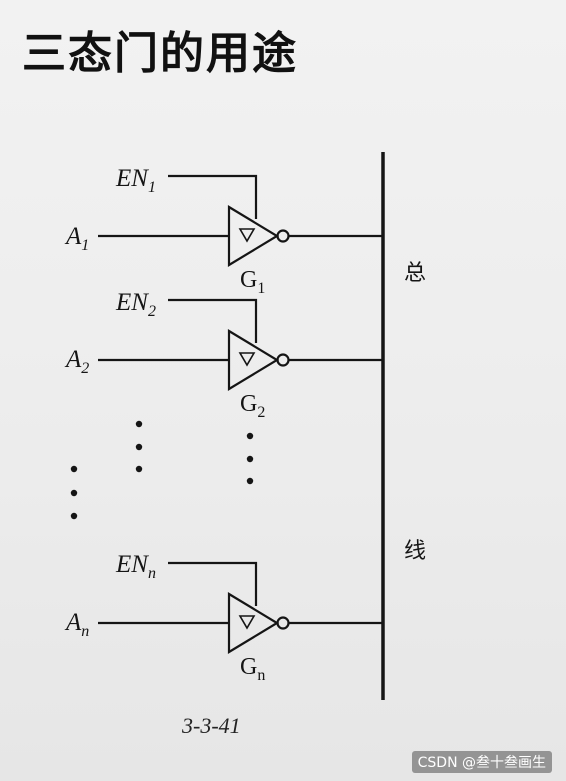 This screenshot has width=566, height=781. What do you see at coordinates (76, 361) in the screenshot?
I see `gate-2-input-label: A2` at bounding box center [76, 361].